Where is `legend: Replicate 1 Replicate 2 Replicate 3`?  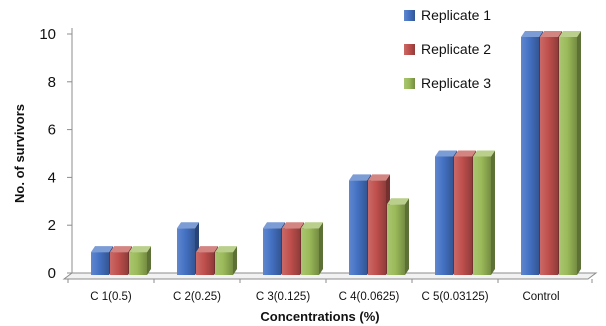 legend: Replicate 1 Replicate 2 Replicate 3 is located at coordinates (447, 49).